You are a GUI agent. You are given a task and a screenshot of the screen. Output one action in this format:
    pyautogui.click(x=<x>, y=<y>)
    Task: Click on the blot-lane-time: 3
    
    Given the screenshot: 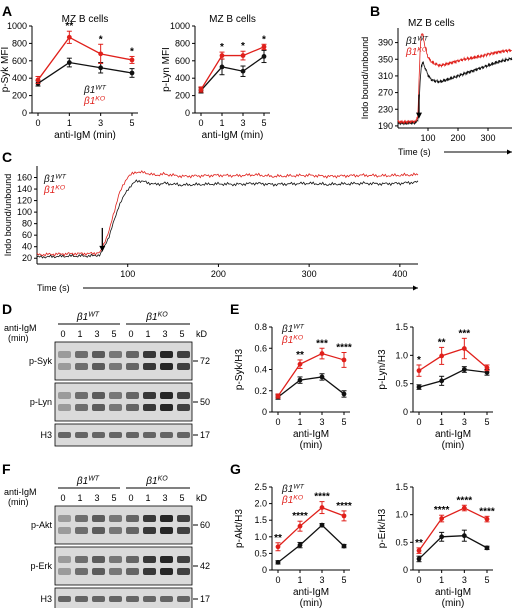 What is the action you would take?
    pyautogui.click(x=96, y=334)
    